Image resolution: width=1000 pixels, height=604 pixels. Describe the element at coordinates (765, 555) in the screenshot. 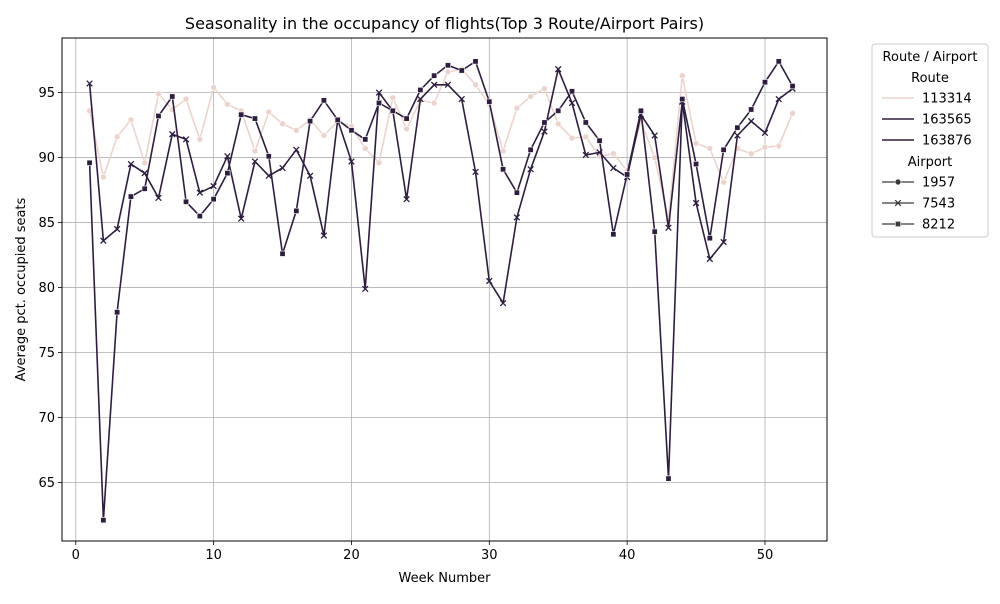

I see `x-tick-label: 50` at that location.